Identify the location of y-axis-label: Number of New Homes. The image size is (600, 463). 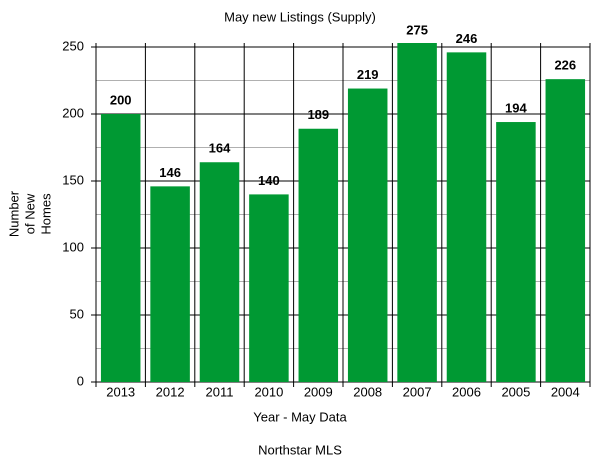
(29, 213).